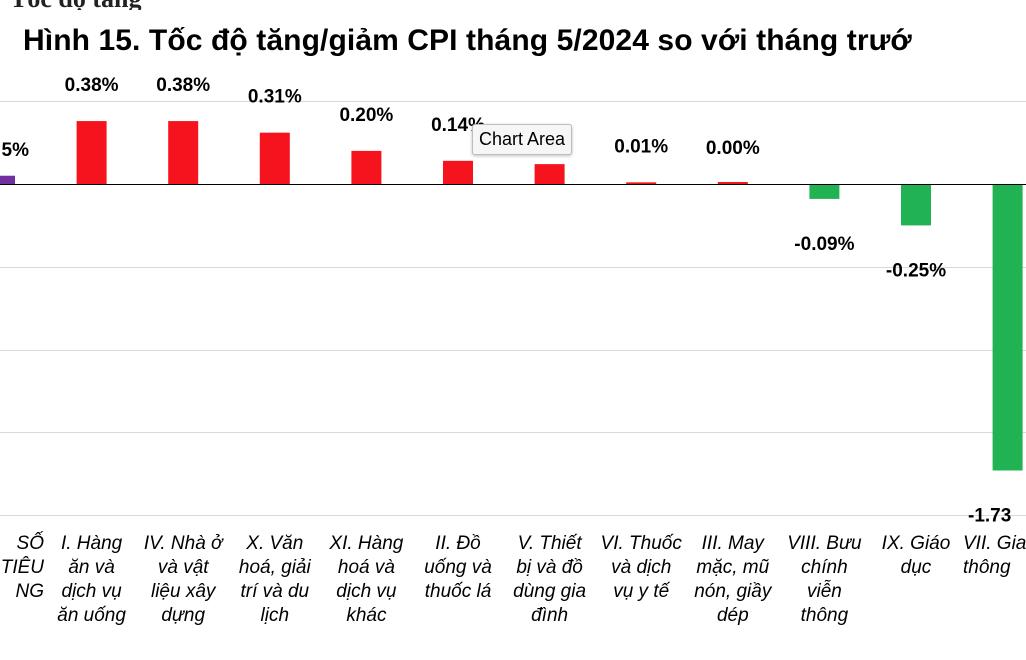 The height and width of the screenshot is (660, 1026). What do you see at coordinates (549, 579) in the screenshot?
I see `category-label: V. Thiết bị và đồ dùng gia đình` at bounding box center [549, 579].